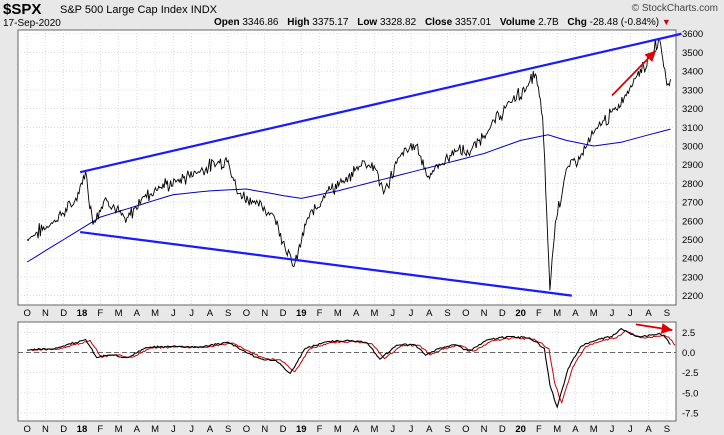 This screenshot has height=435, width=724. Describe the element at coordinates (520, 429) in the screenshot. I see `x-tick-label-bottom: 20` at that location.